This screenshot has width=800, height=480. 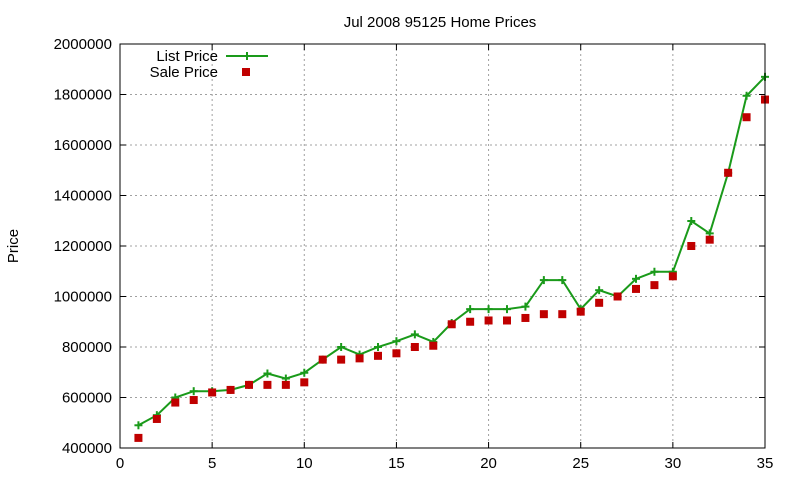 What do you see at coordinates (83, 44) in the screenshot?
I see `y-tick-label: 2000000` at bounding box center [83, 44].